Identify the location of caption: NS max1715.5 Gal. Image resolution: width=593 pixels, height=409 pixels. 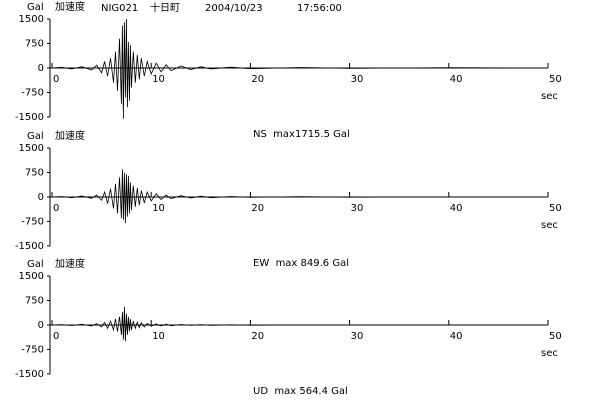
(301, 134).